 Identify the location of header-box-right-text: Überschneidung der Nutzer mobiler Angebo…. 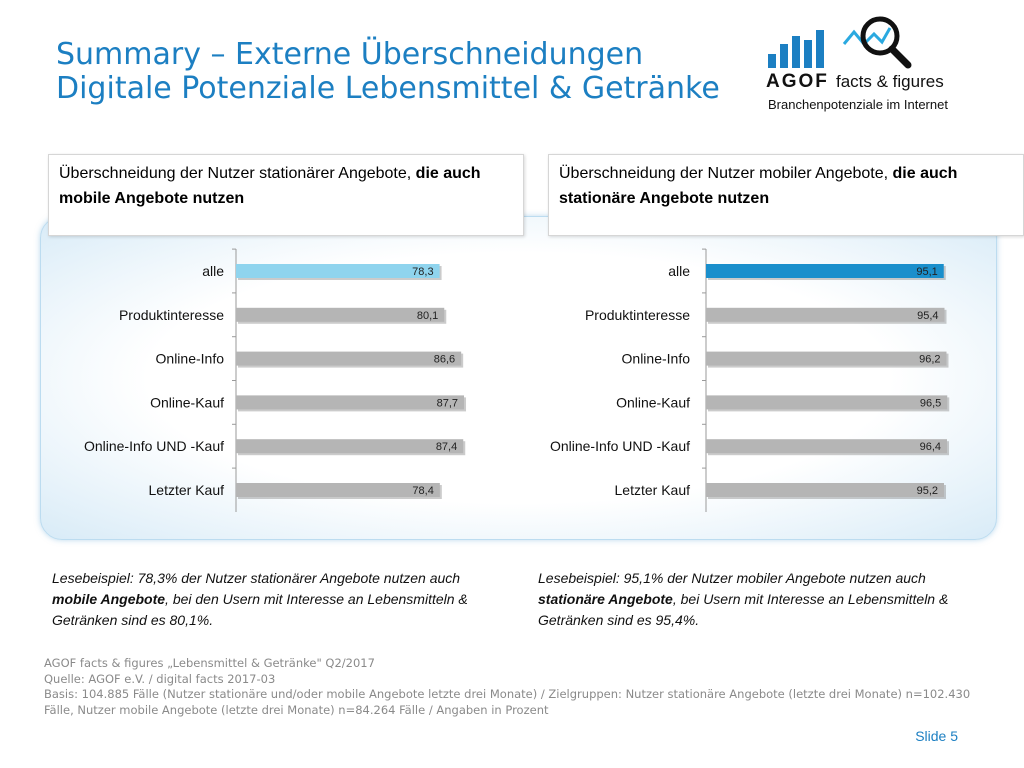
(726, 173).